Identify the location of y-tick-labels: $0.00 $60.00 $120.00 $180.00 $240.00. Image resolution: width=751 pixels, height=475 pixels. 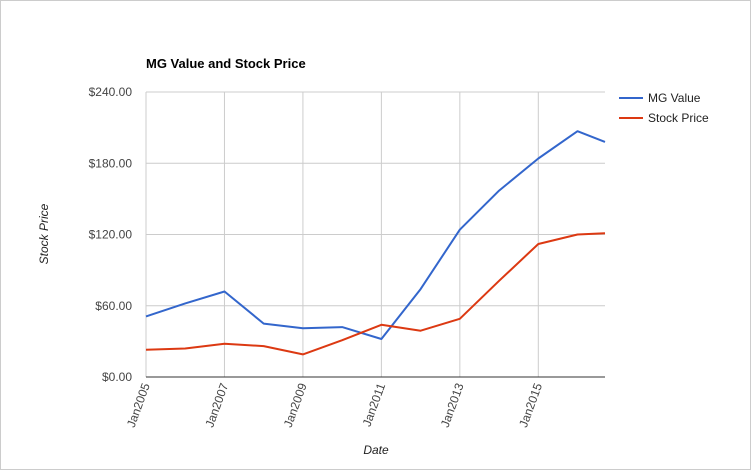
(111, 234).